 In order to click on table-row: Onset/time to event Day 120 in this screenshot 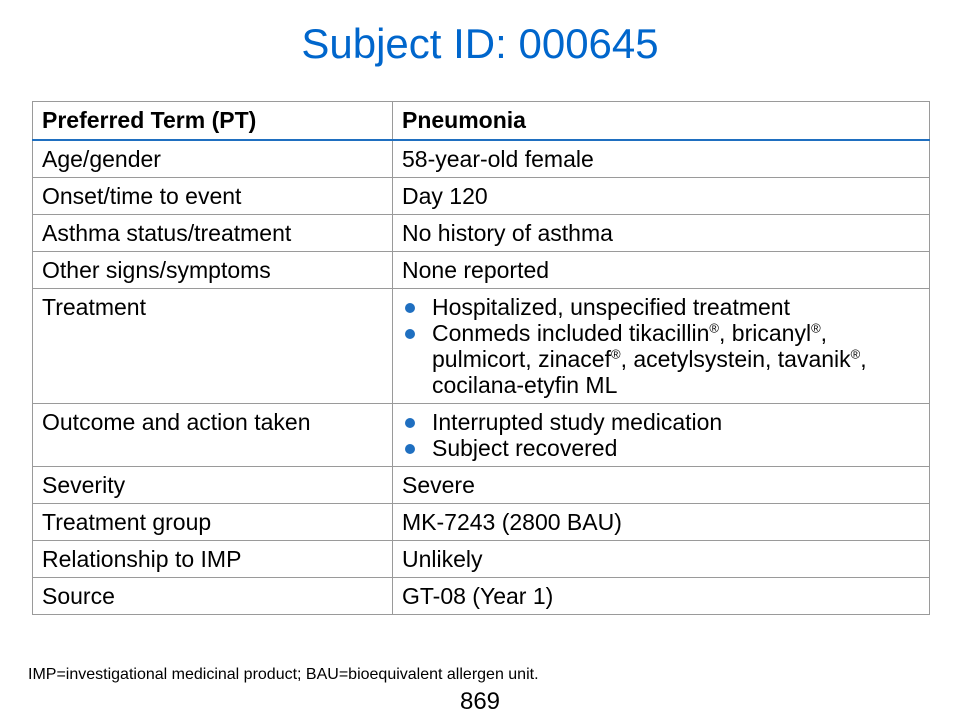, I will do `click(481, 196)`.